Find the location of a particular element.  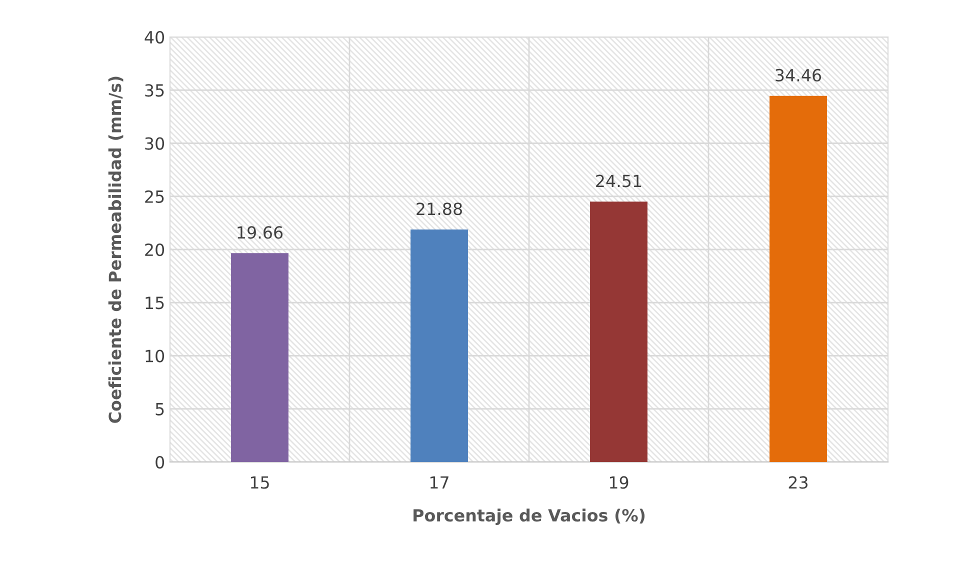

y-tick-label: 40 is located at coordinates (154, 37).